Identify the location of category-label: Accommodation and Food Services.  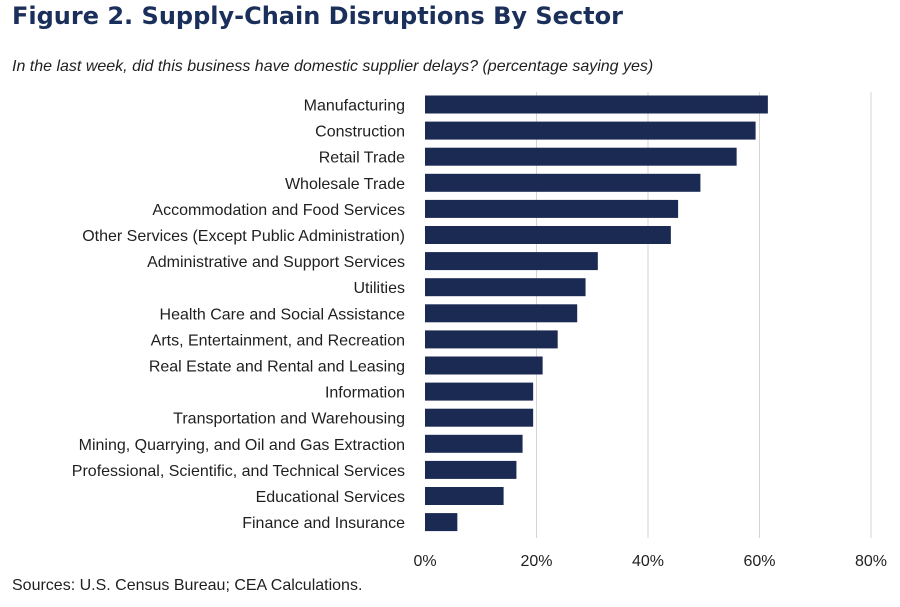
(278, 210).